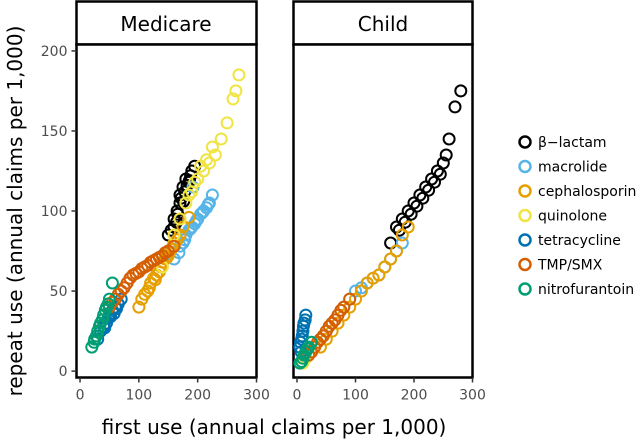 This screenshot has height=442, width=642. What do you see at coordinates (15, 211) in the screenshot?
I see `y-axis-title: repeat use (annual claims per 1,000)` at bounding box center [15, 211].